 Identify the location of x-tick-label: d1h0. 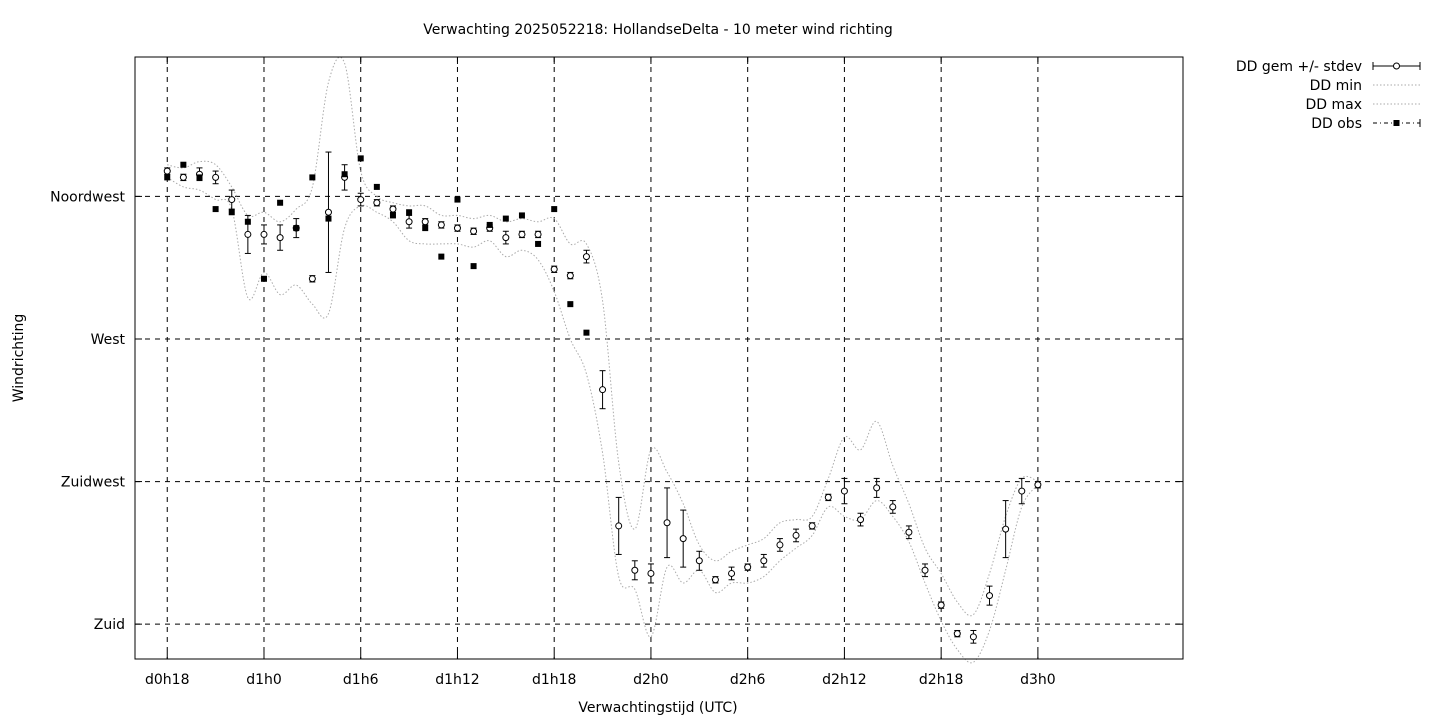
(264, 680).